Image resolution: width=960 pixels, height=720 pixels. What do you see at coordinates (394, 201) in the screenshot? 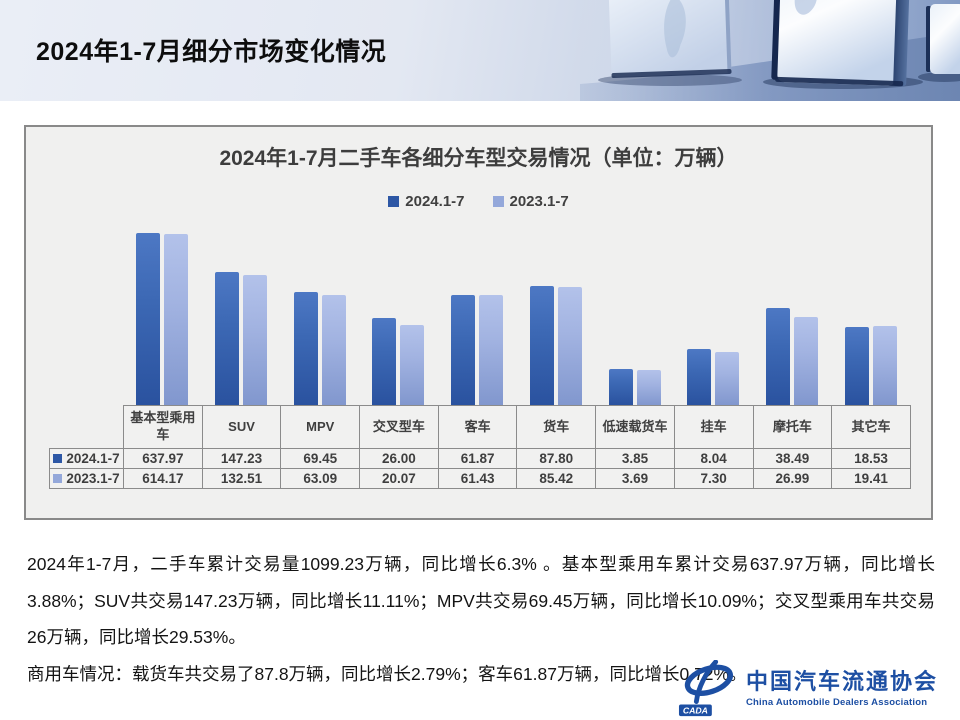
I see `legend-swatch-2024-icon` at bounding box center [394, 201].